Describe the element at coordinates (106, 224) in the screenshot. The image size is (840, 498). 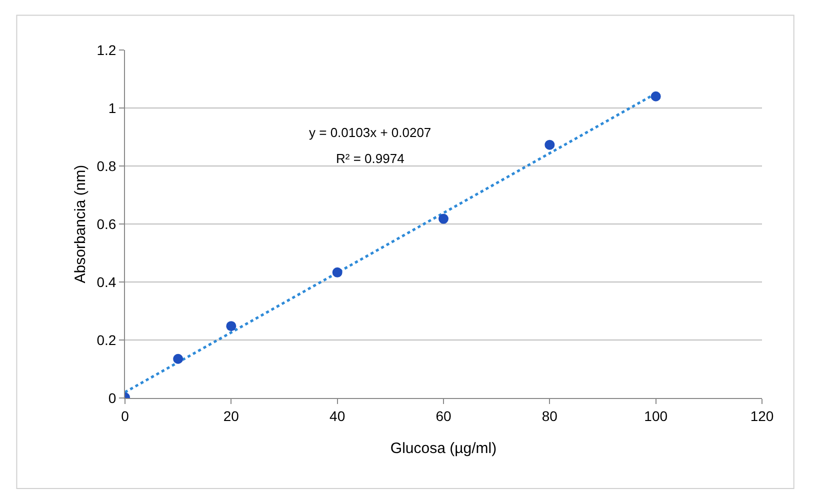
I see `y-tick-label: 0.6` at that location.